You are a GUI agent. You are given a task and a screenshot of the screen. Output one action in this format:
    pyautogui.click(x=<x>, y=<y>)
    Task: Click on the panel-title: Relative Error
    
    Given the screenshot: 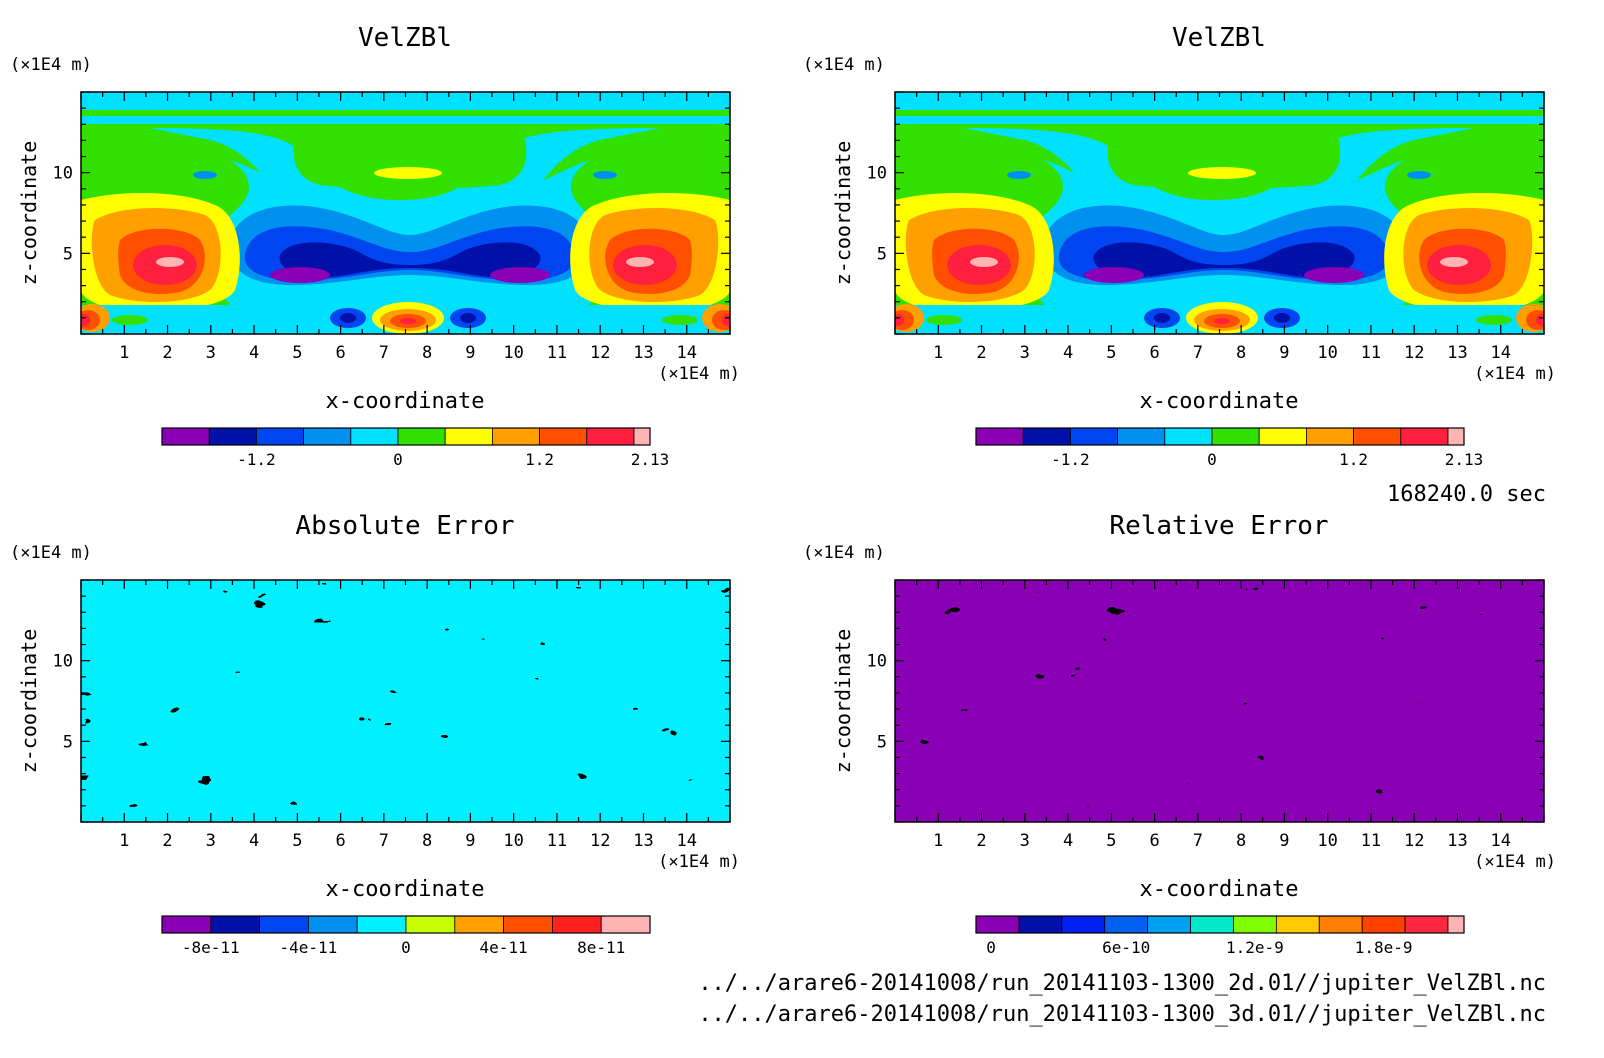 What is the action you would take?
    pyautogui.click(x=1218, y=526)
    